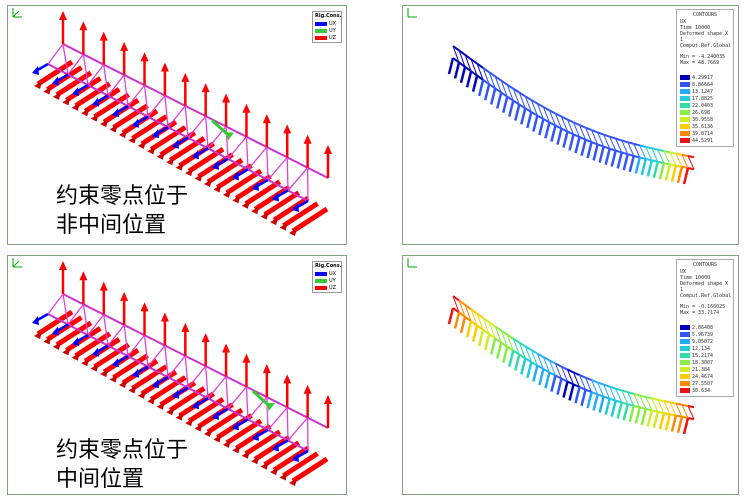  Describe the element at coordinates (327, 27) in the screenshot. I see `rig-cons-legend: Rig.Cons. UX UY UZ` at that location.